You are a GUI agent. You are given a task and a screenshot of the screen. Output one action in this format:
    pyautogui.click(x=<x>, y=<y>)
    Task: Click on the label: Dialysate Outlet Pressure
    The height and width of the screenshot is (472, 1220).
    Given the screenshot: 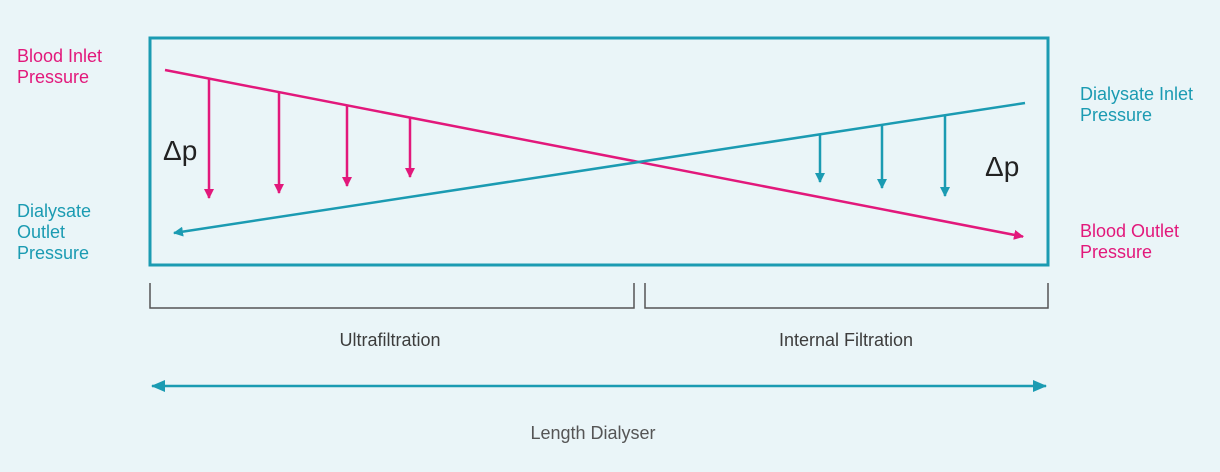 What is the action you would take?
    pyautogui.click(x=54, y=232)
    